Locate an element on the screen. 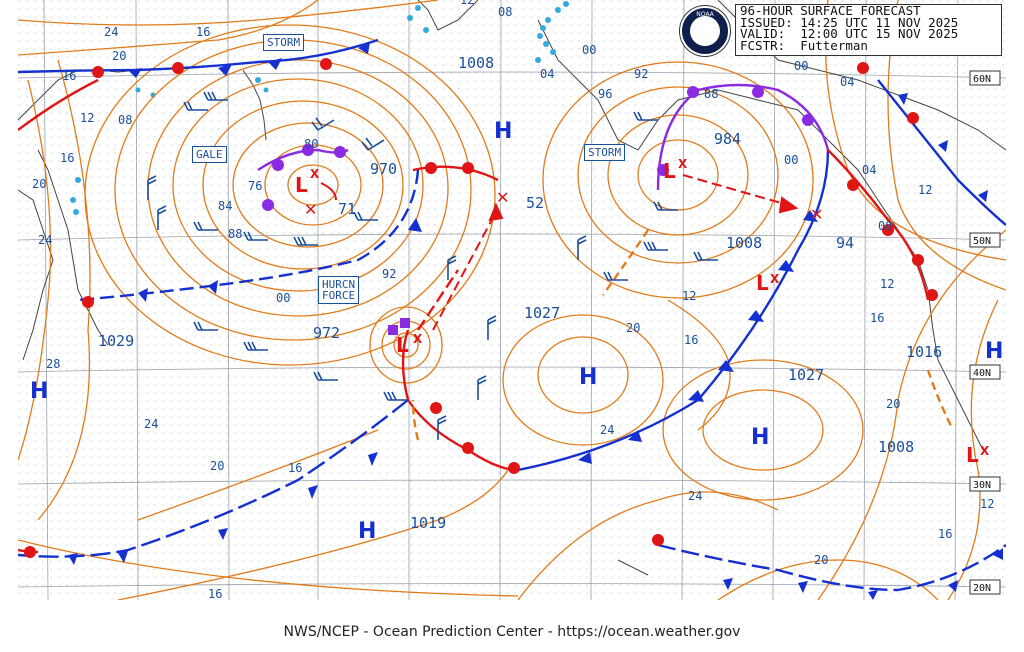 The image size is (1024, 652). lat-label: 50N is located at coordinates (985, 240).